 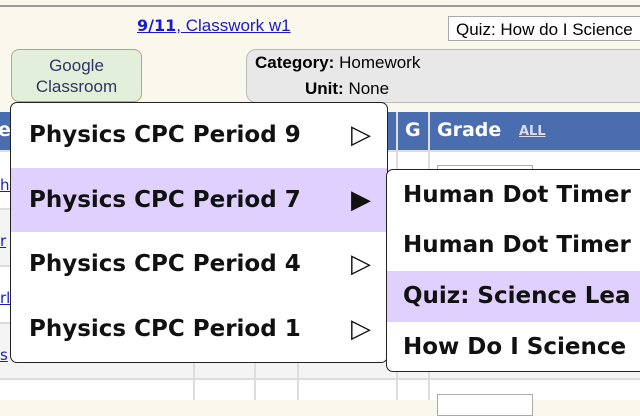 I want to click on class-menu-item: Physics CPC Period 7 ▶, so click(x=199, y=200).